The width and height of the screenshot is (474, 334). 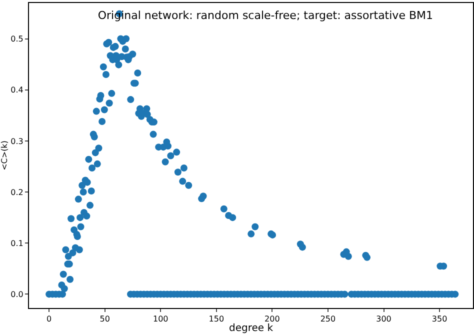 I want to click on x-tick-label: 300, so click(x=384, y=319).